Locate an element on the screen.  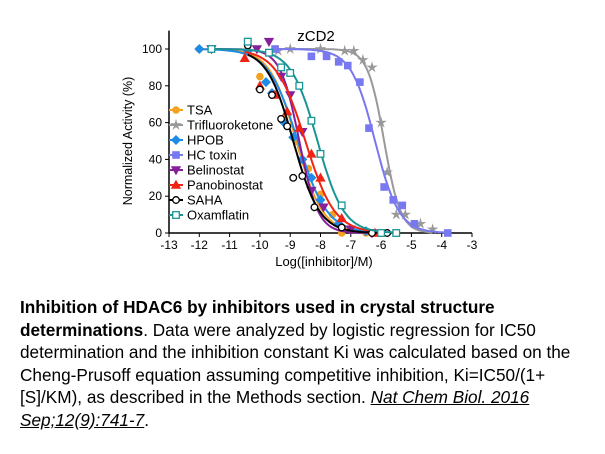
x-tick-label: -5 is located at coordinates (411, 245).